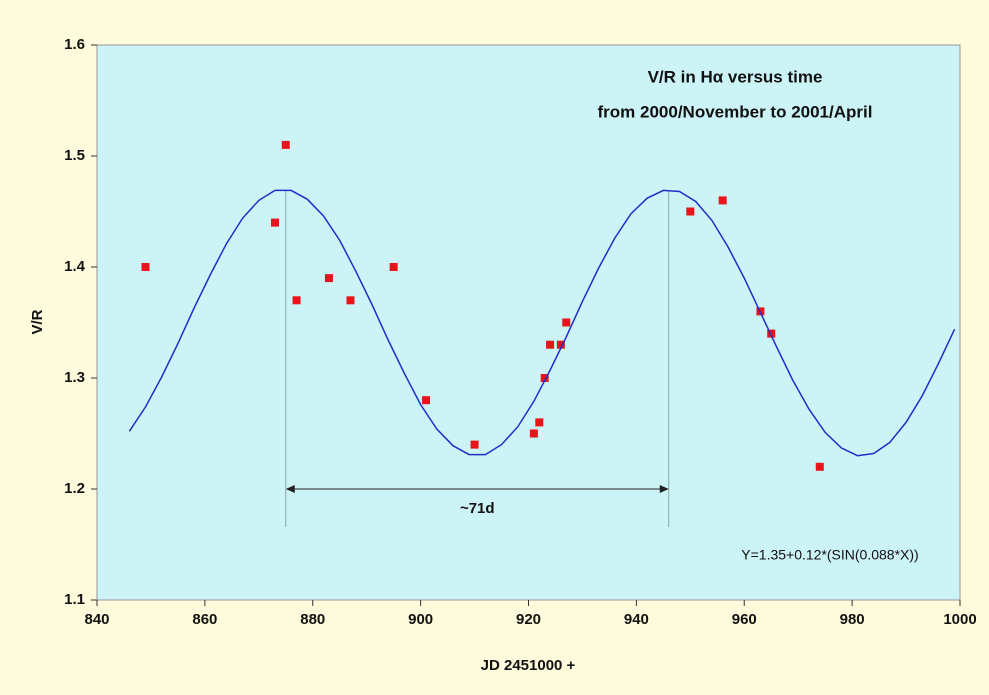 The width and height of the screenshot is (989, 695). I want to click on x-tick-label: 860, so click(204, 619).